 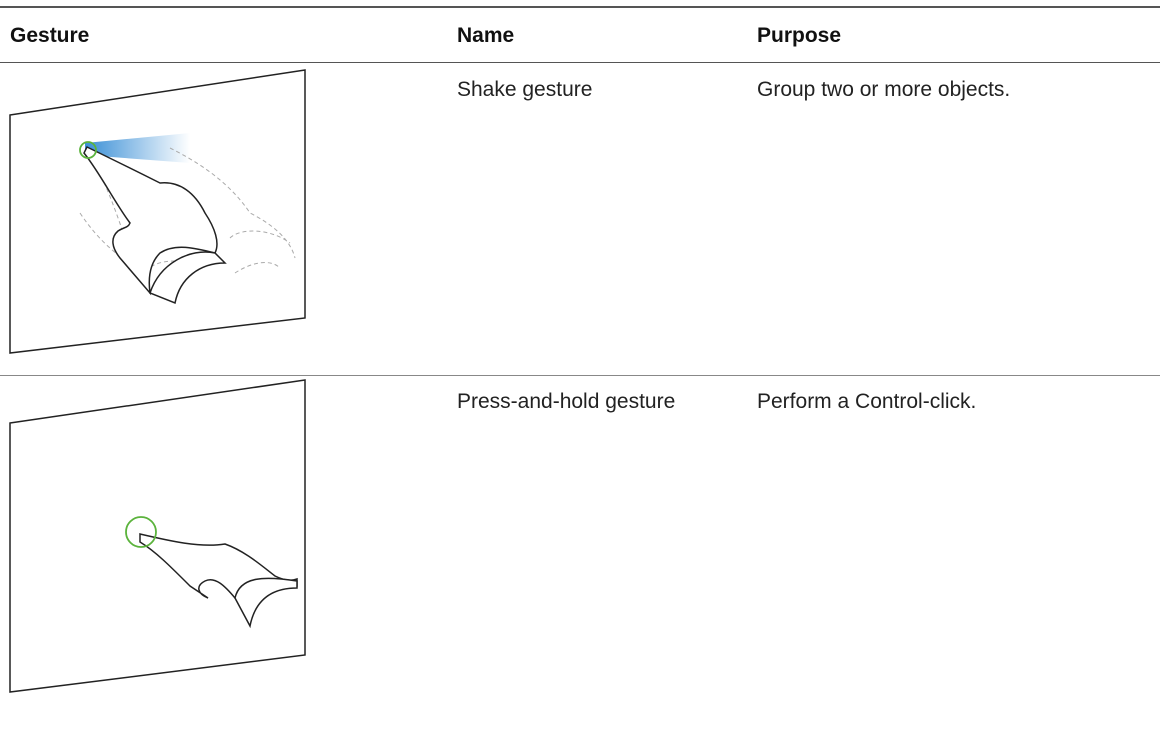 I want to click on header-rule, so click(x=580, y=62).